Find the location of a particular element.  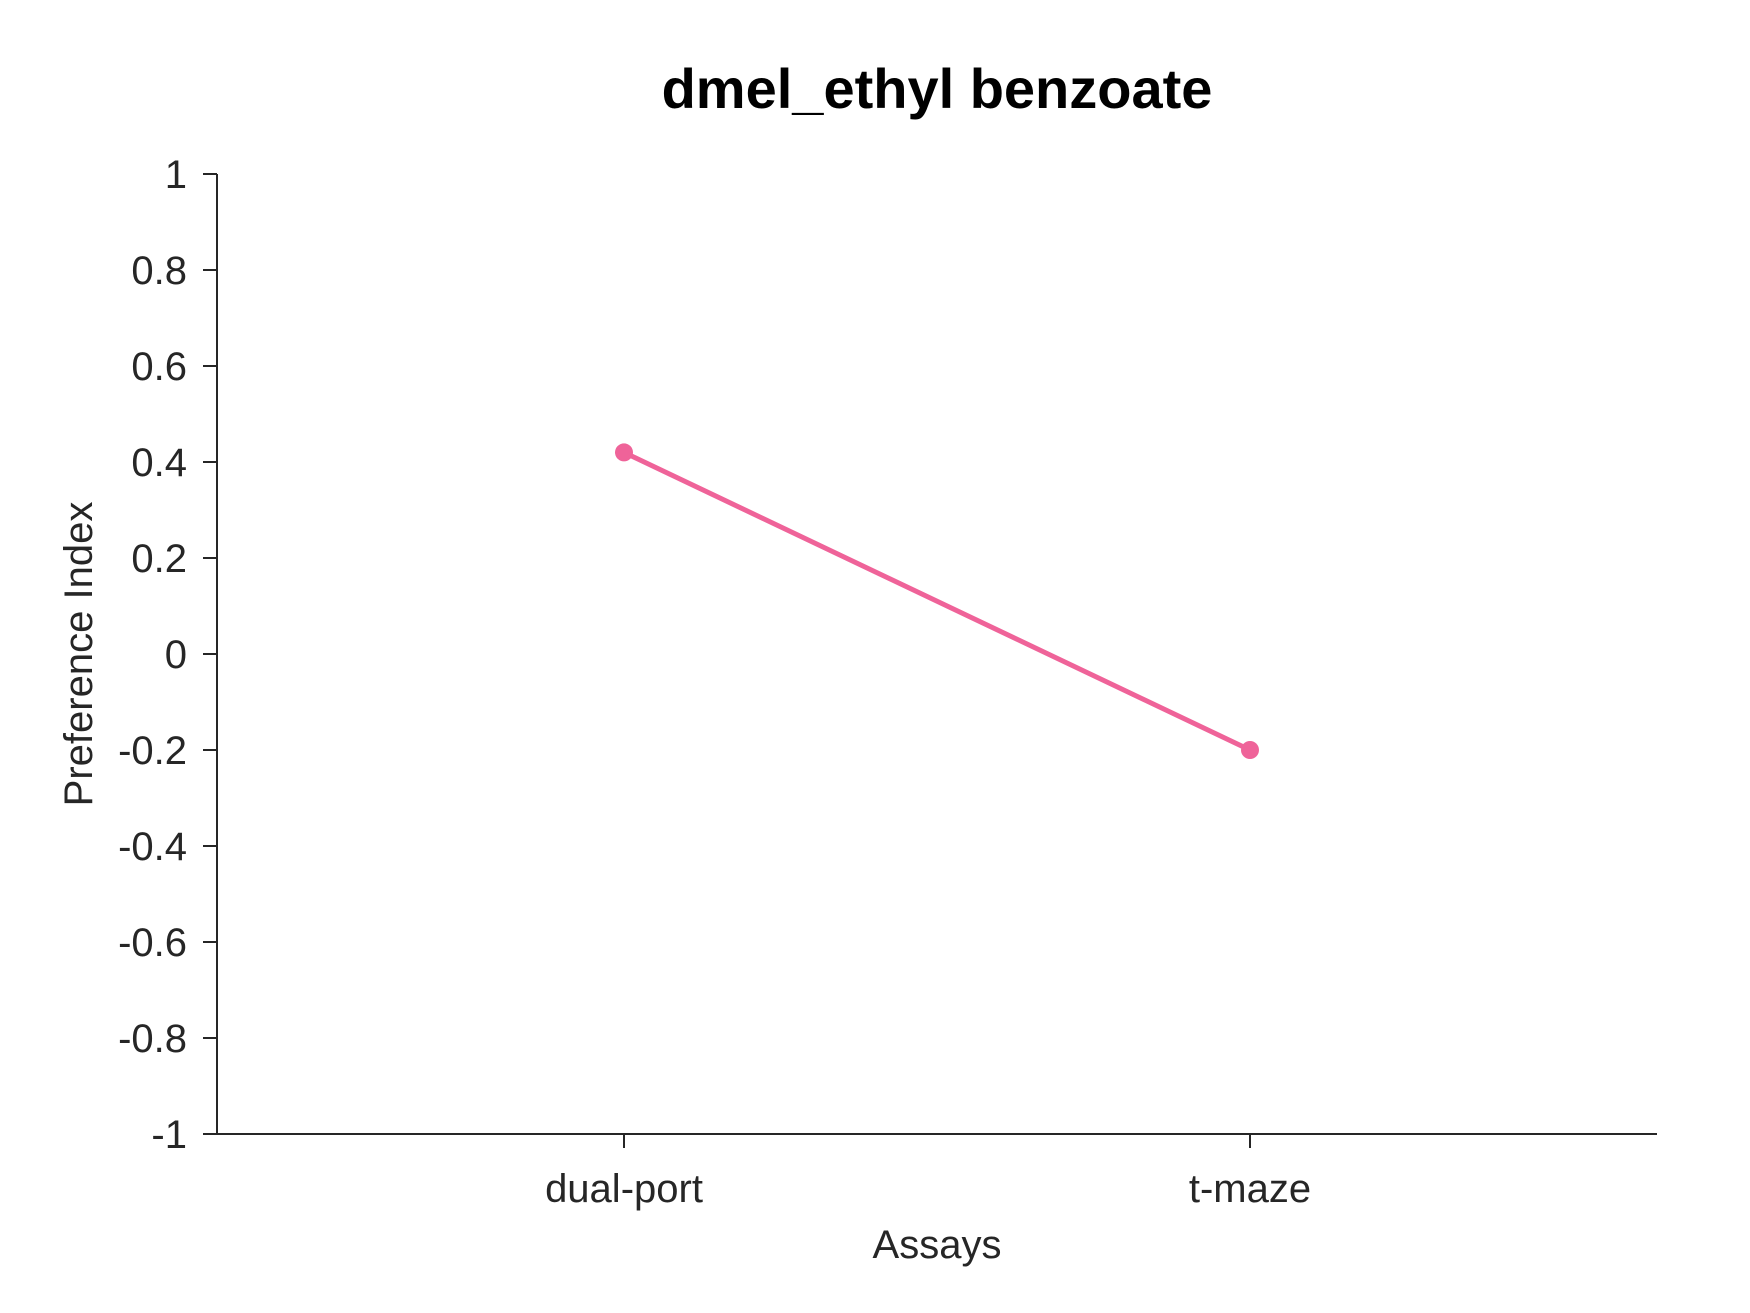

x-axis-ticks: dual-port t-maze is located at coordinates (928, 1172).